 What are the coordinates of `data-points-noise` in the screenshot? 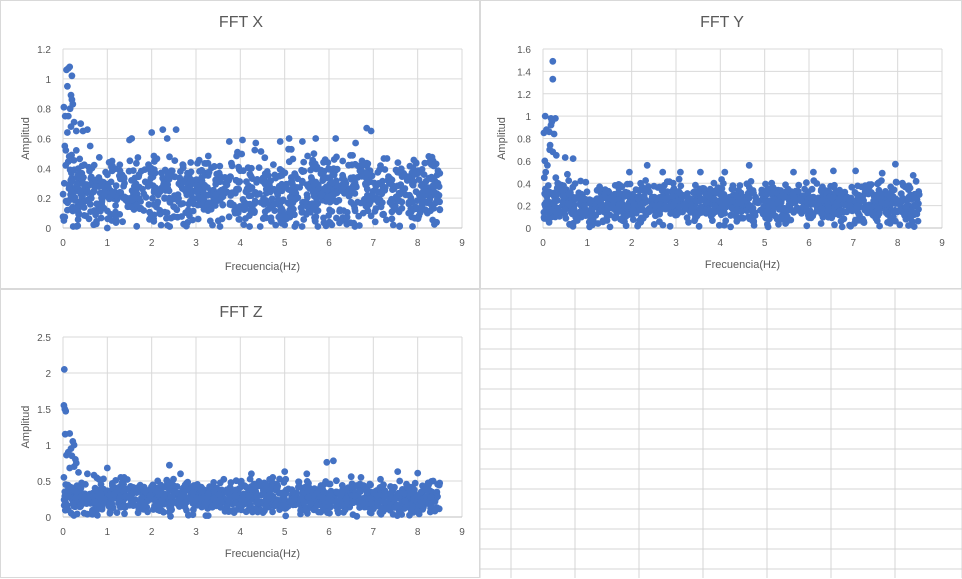 It's located at (252, 497).